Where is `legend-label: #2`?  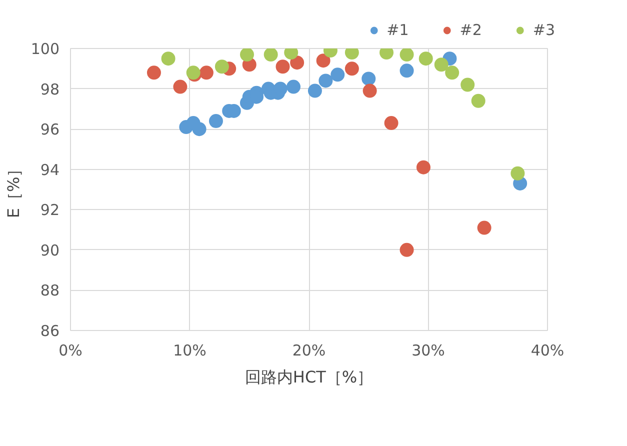
legend-label: #2 is located at coordinates (471, 30).